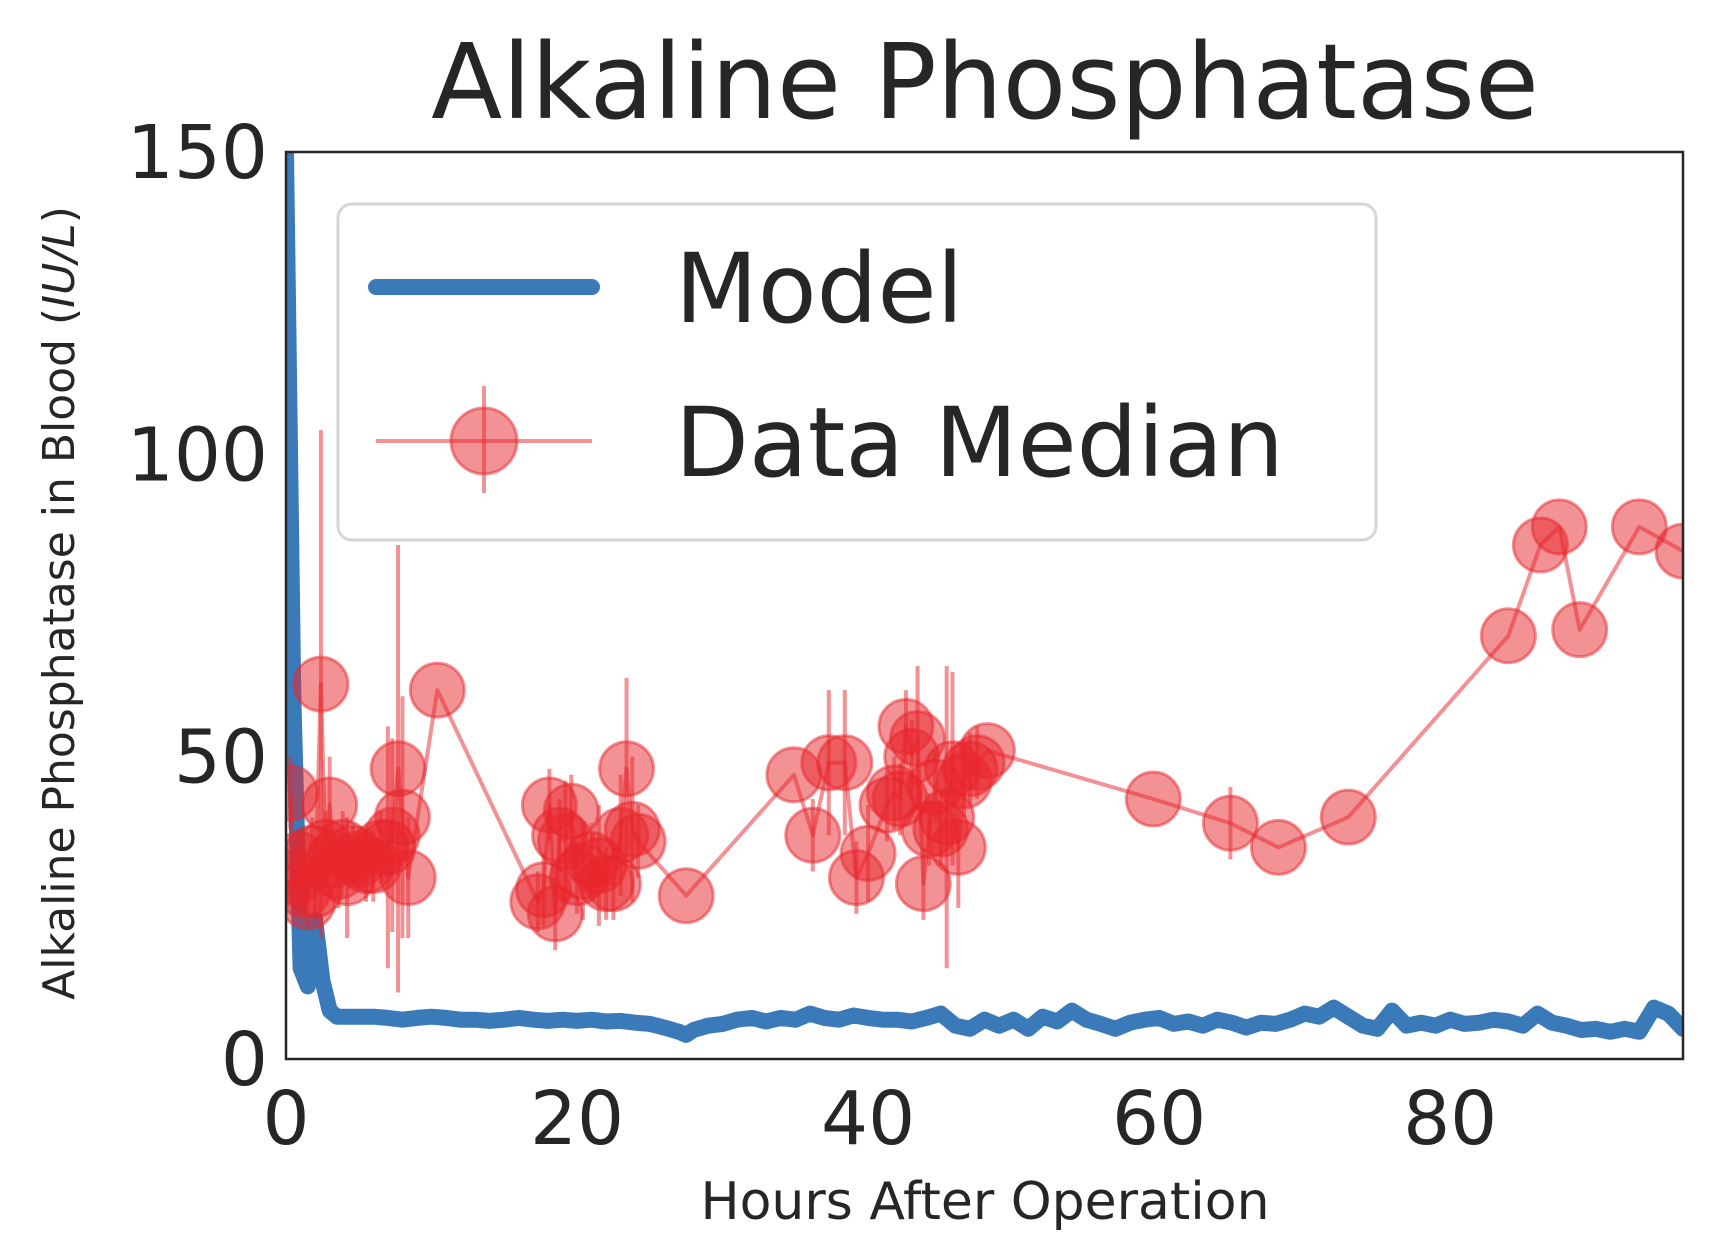 This screenshot has height=1259, width=1709. What do you see at coordinates (59, 214) in the screenshot?
I see `y-axis-label-close: )` at bounding box center [59, 214].